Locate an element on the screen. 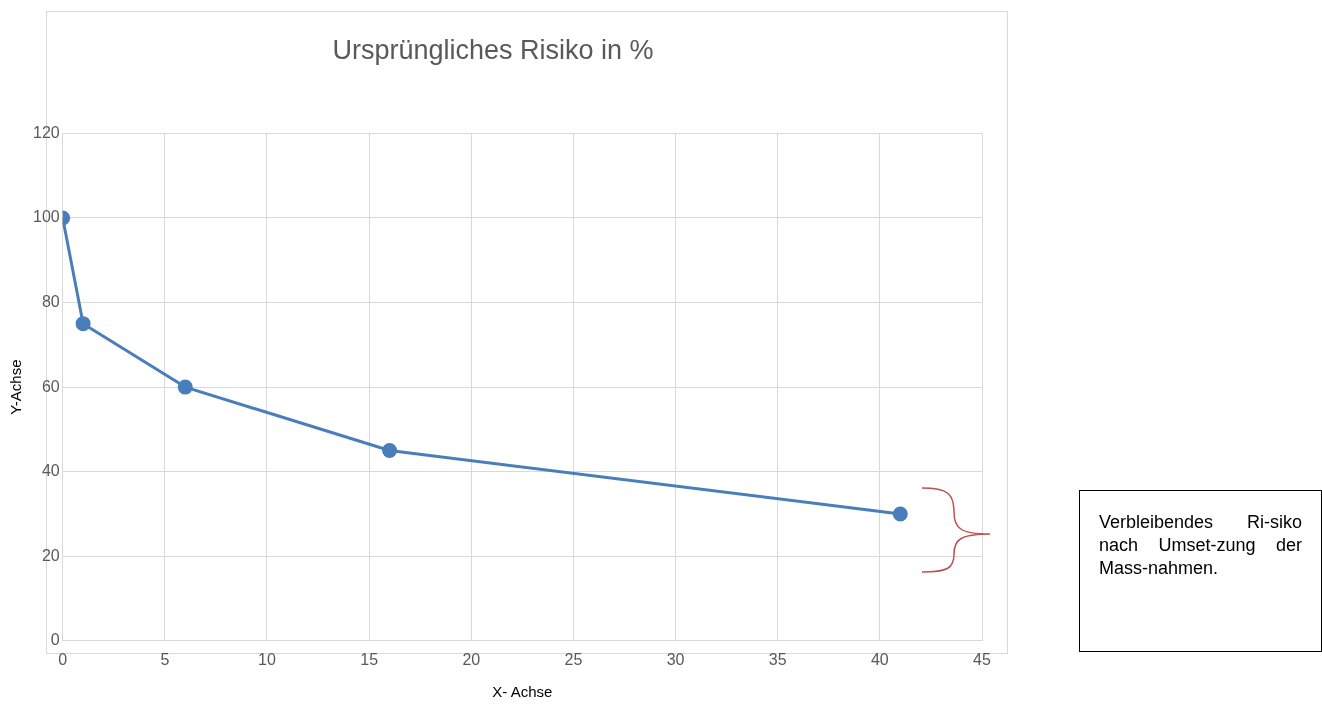  y-tick-label: 100 is located at coordinates (46, 217).